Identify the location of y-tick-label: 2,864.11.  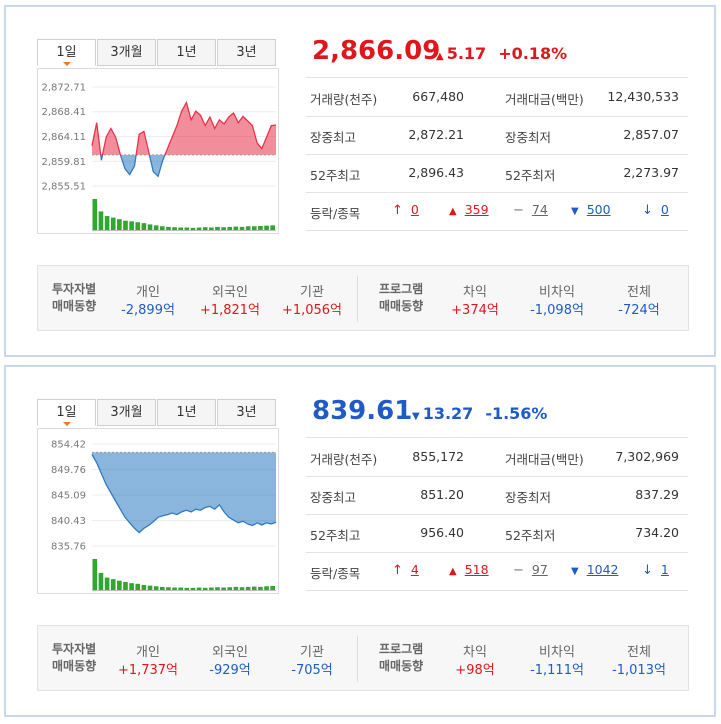
(63, 137).